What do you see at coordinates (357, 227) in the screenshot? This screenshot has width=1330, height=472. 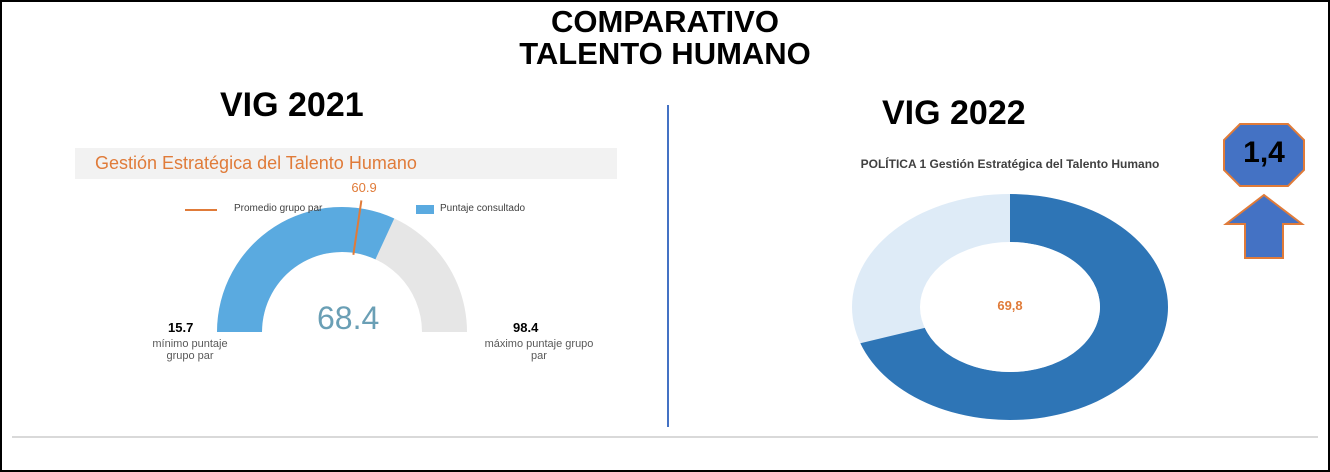 I see `average-marker` at bounding box center [357, 227].